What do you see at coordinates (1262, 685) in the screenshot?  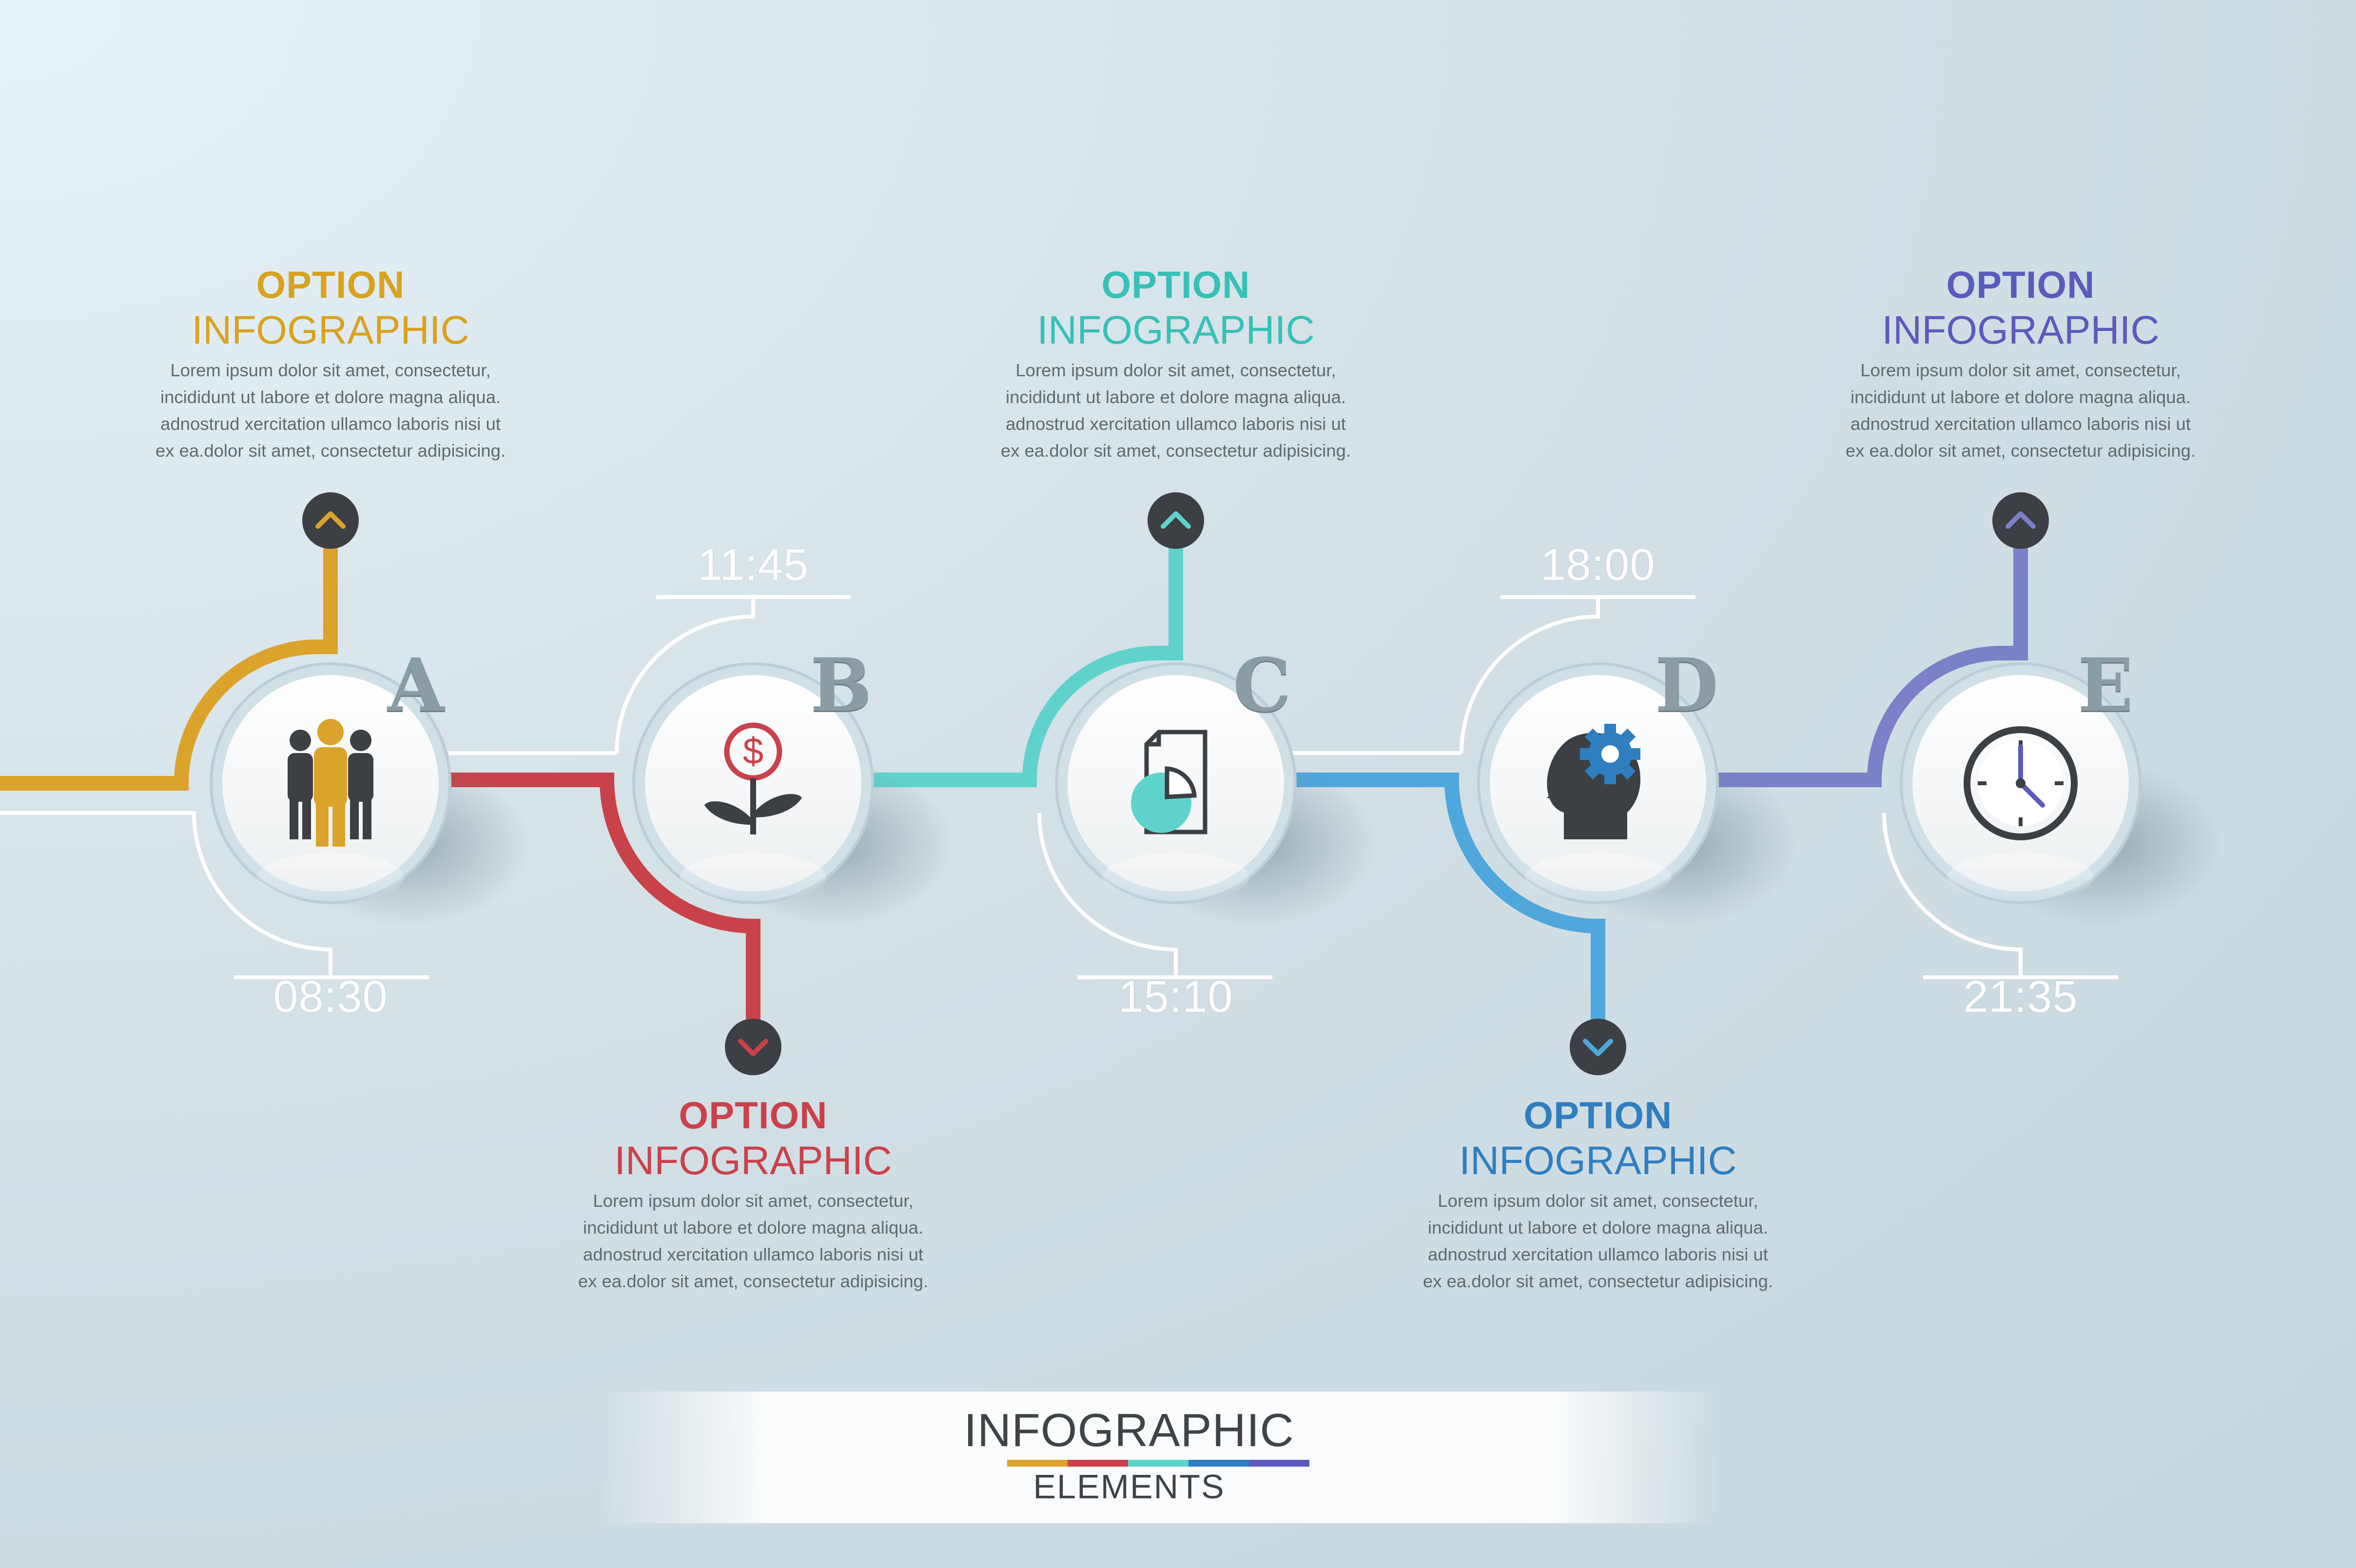 I see `node-letter-c: C` at bounding box center [1262, 685].